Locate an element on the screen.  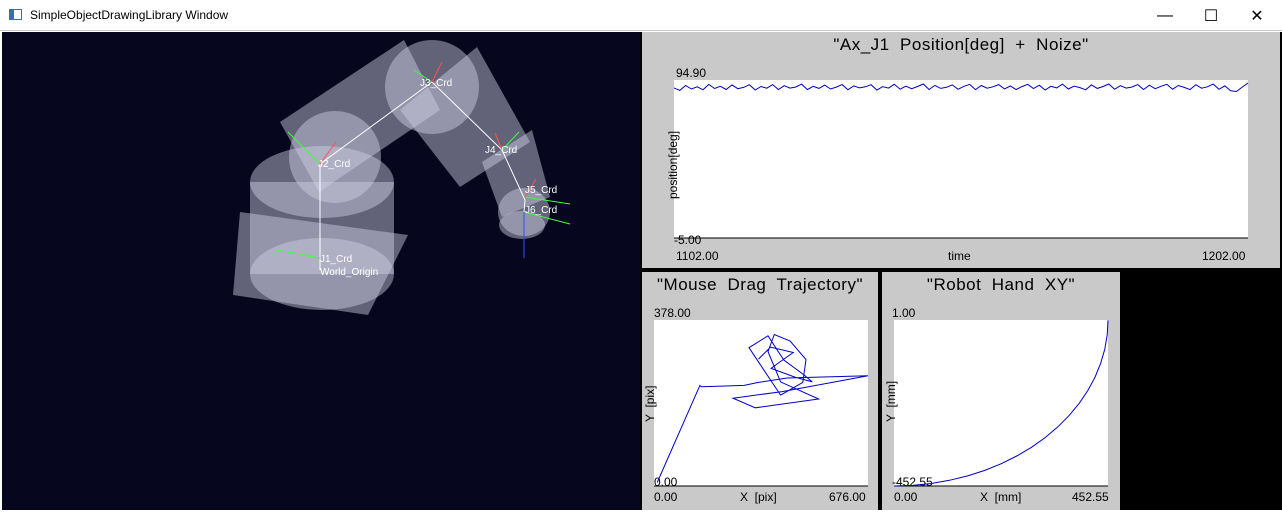
base-cylinder-bottom is located at coordinates (322, 274).